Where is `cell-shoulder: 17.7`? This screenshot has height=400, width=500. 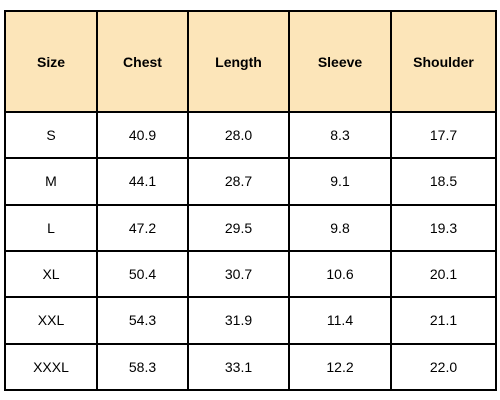 cell-shoulder: 17.7 is located at coordinates (443, 135).